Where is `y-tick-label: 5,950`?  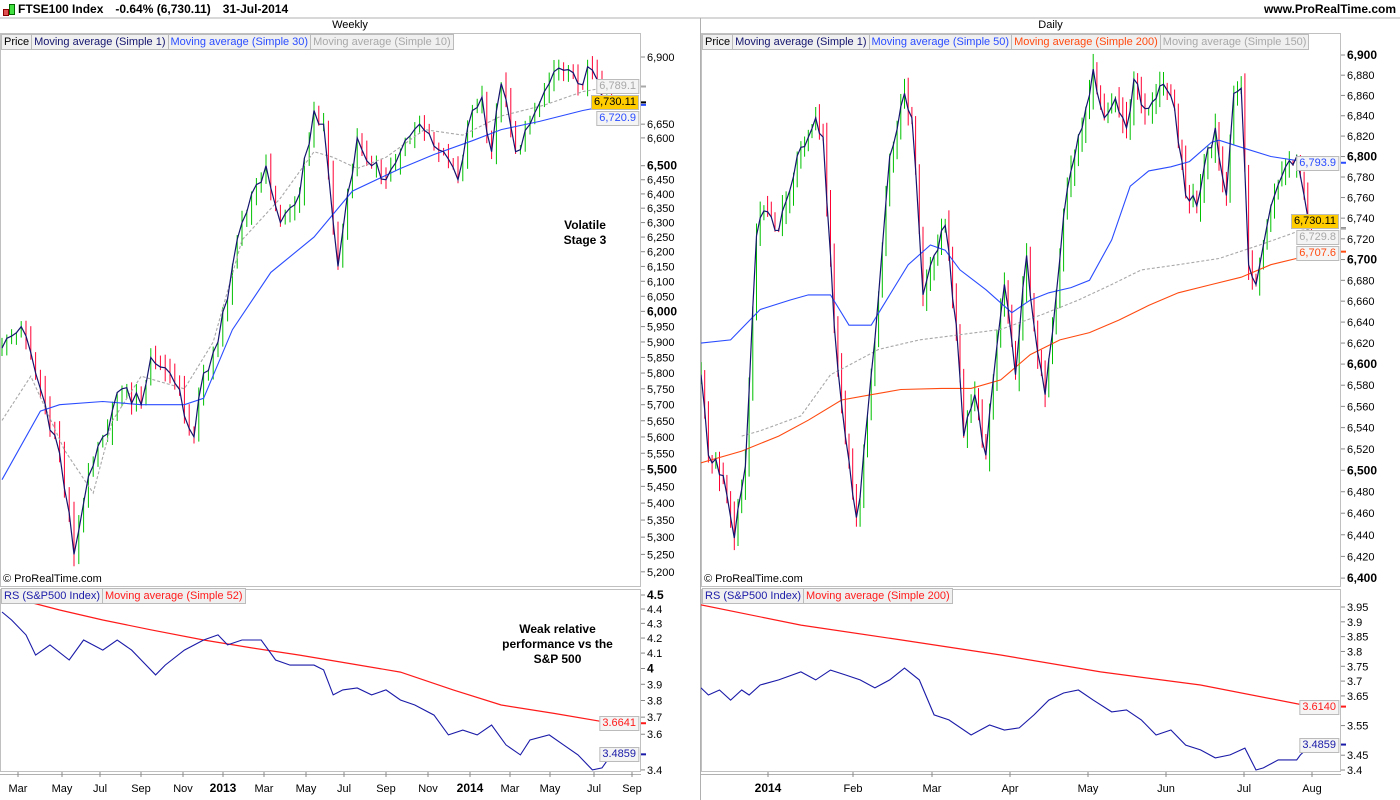
y-tick-label: 5,950 is located at coordinates (661, 328).